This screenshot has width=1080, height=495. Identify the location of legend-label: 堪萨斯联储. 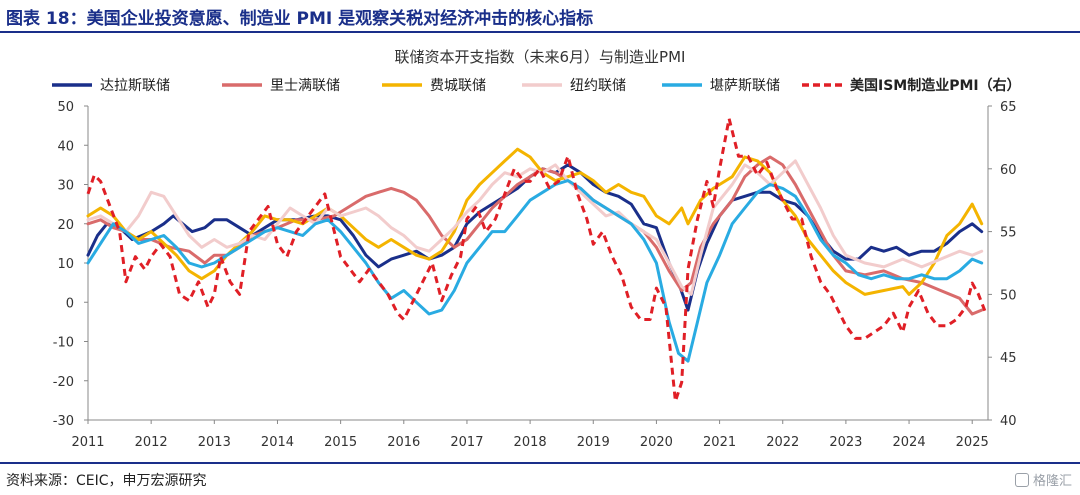
(745, 86).